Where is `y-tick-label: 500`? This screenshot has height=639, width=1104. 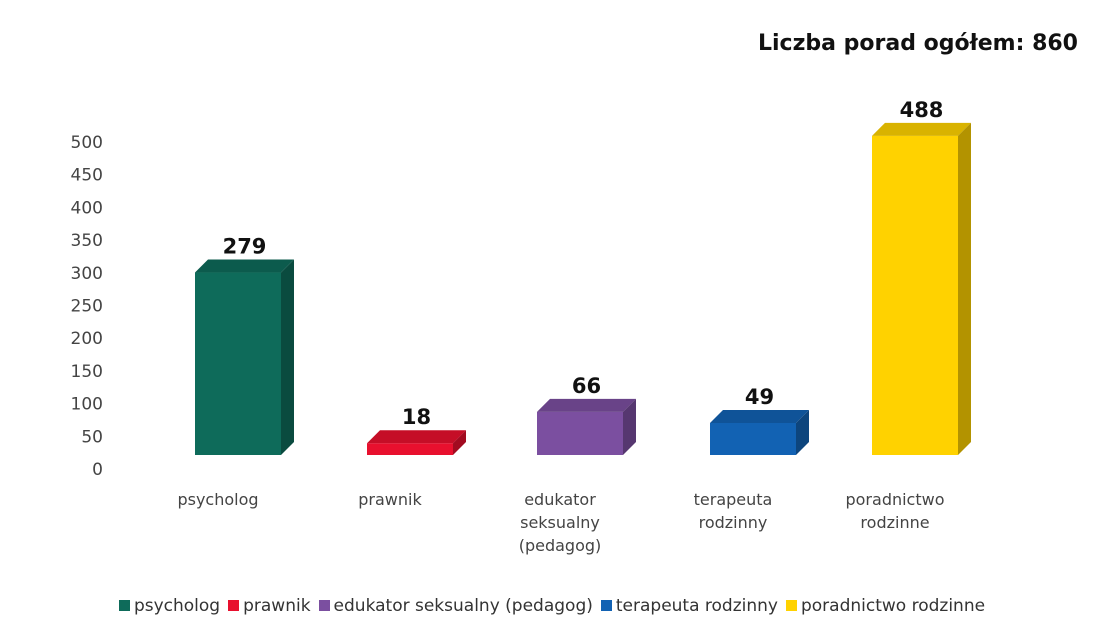
y-tick-label: 500 is located at coordinates (87, 143).